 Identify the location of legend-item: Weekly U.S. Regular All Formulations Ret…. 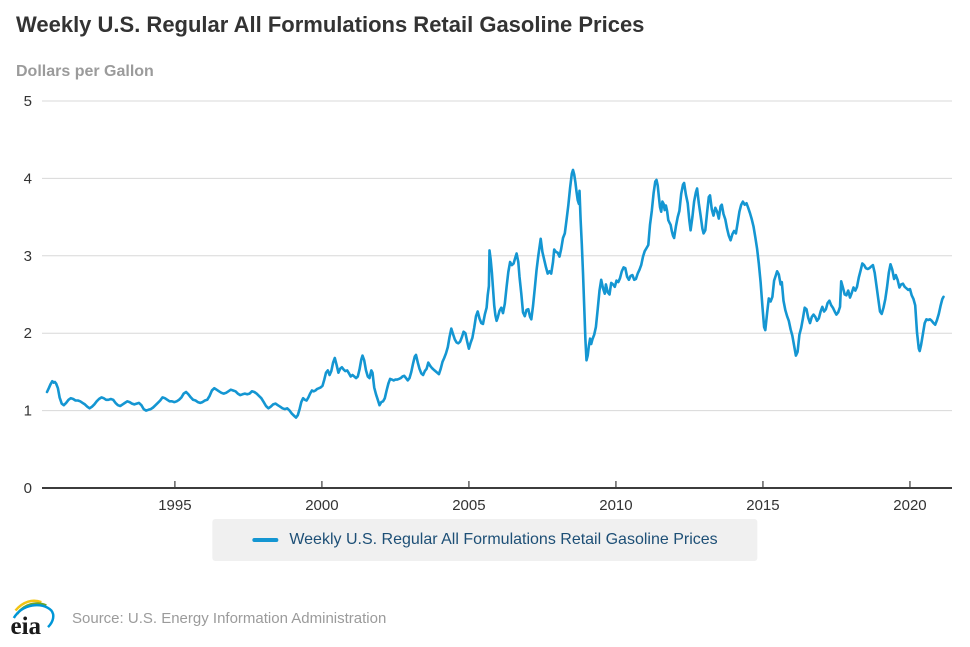
(485, 540).